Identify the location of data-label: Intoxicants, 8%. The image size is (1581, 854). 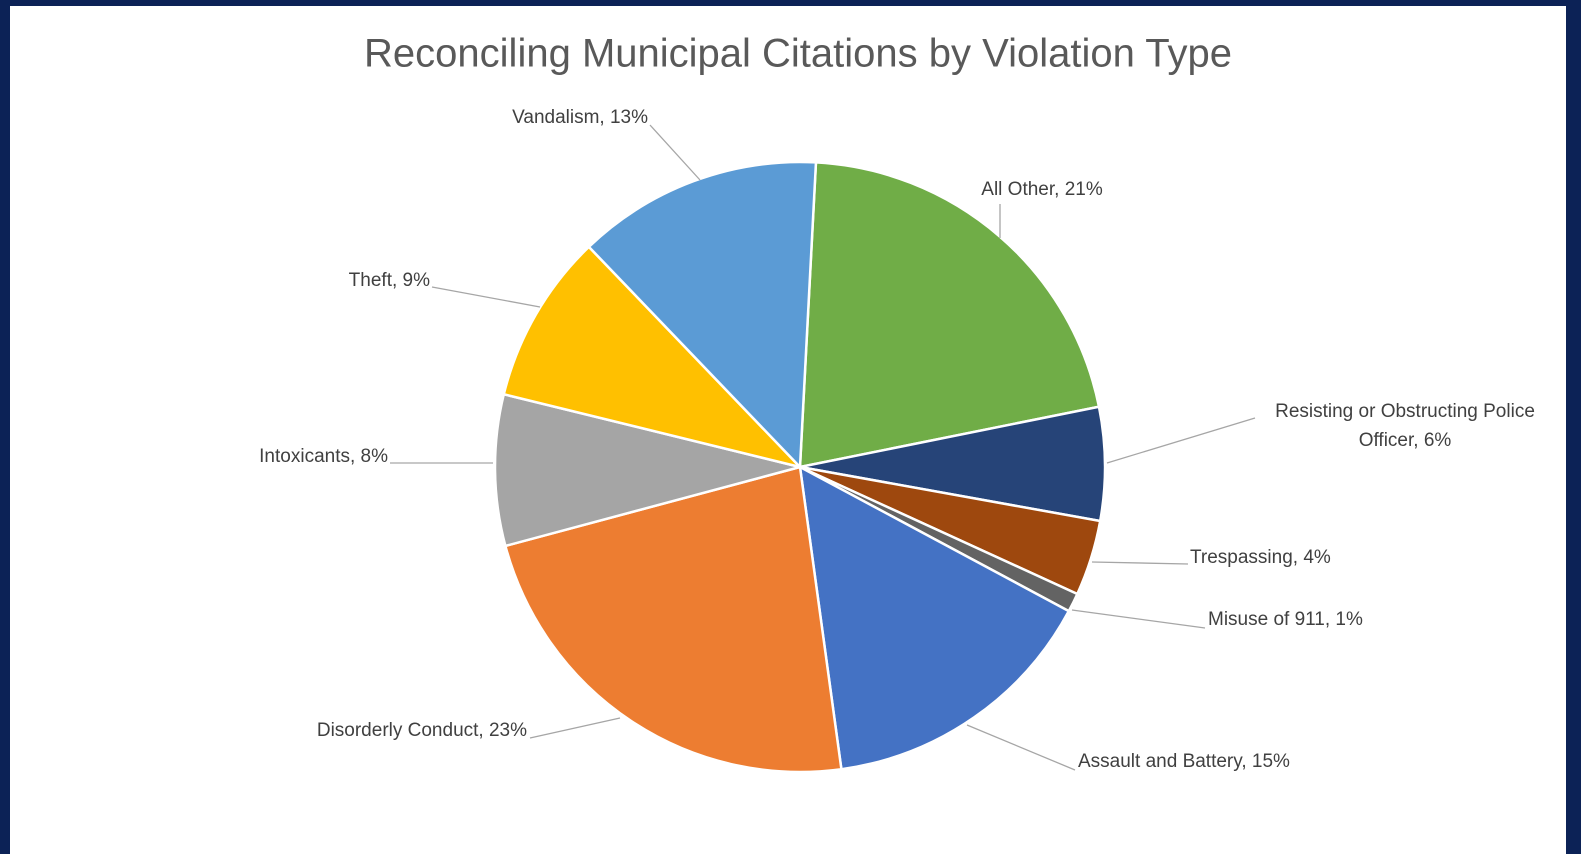
(323, 456).